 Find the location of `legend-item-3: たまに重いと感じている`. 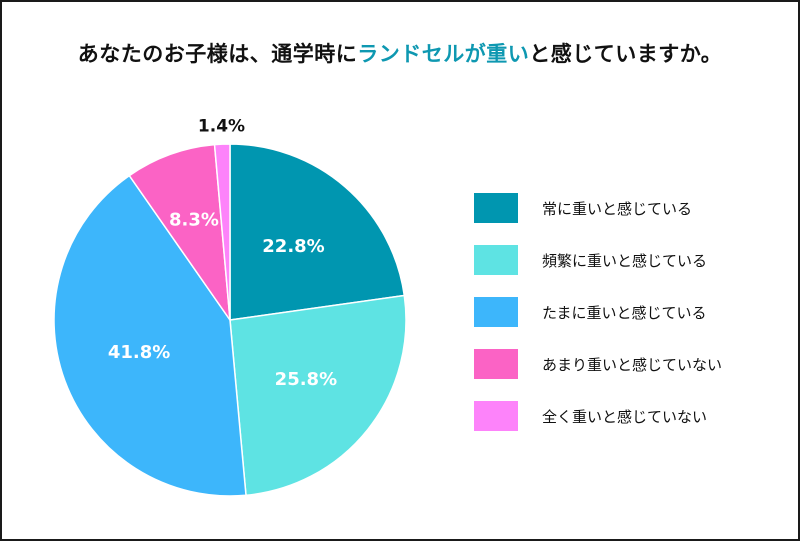

legend-item-3: たまに重いと感じている is located at coordinates (598, 312).